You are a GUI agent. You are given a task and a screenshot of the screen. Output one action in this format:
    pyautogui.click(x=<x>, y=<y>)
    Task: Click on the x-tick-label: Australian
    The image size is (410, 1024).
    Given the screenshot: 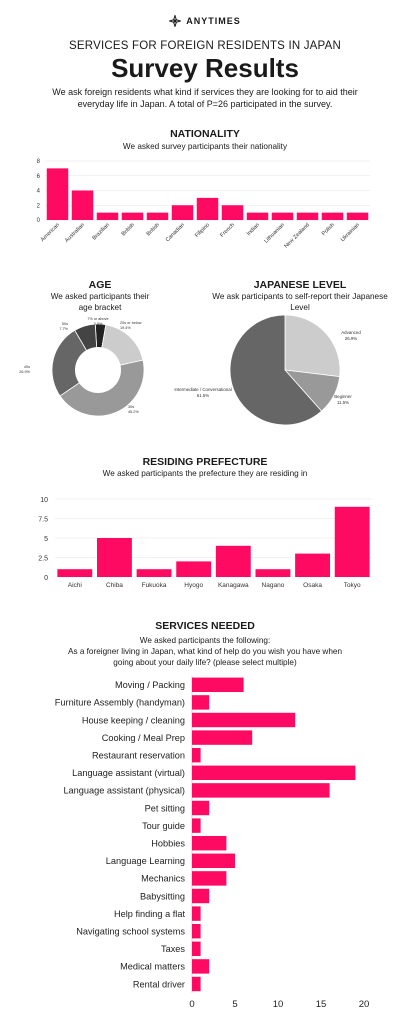 What is the action you would take?
    pyautogui.click(x=75, y=233)
    